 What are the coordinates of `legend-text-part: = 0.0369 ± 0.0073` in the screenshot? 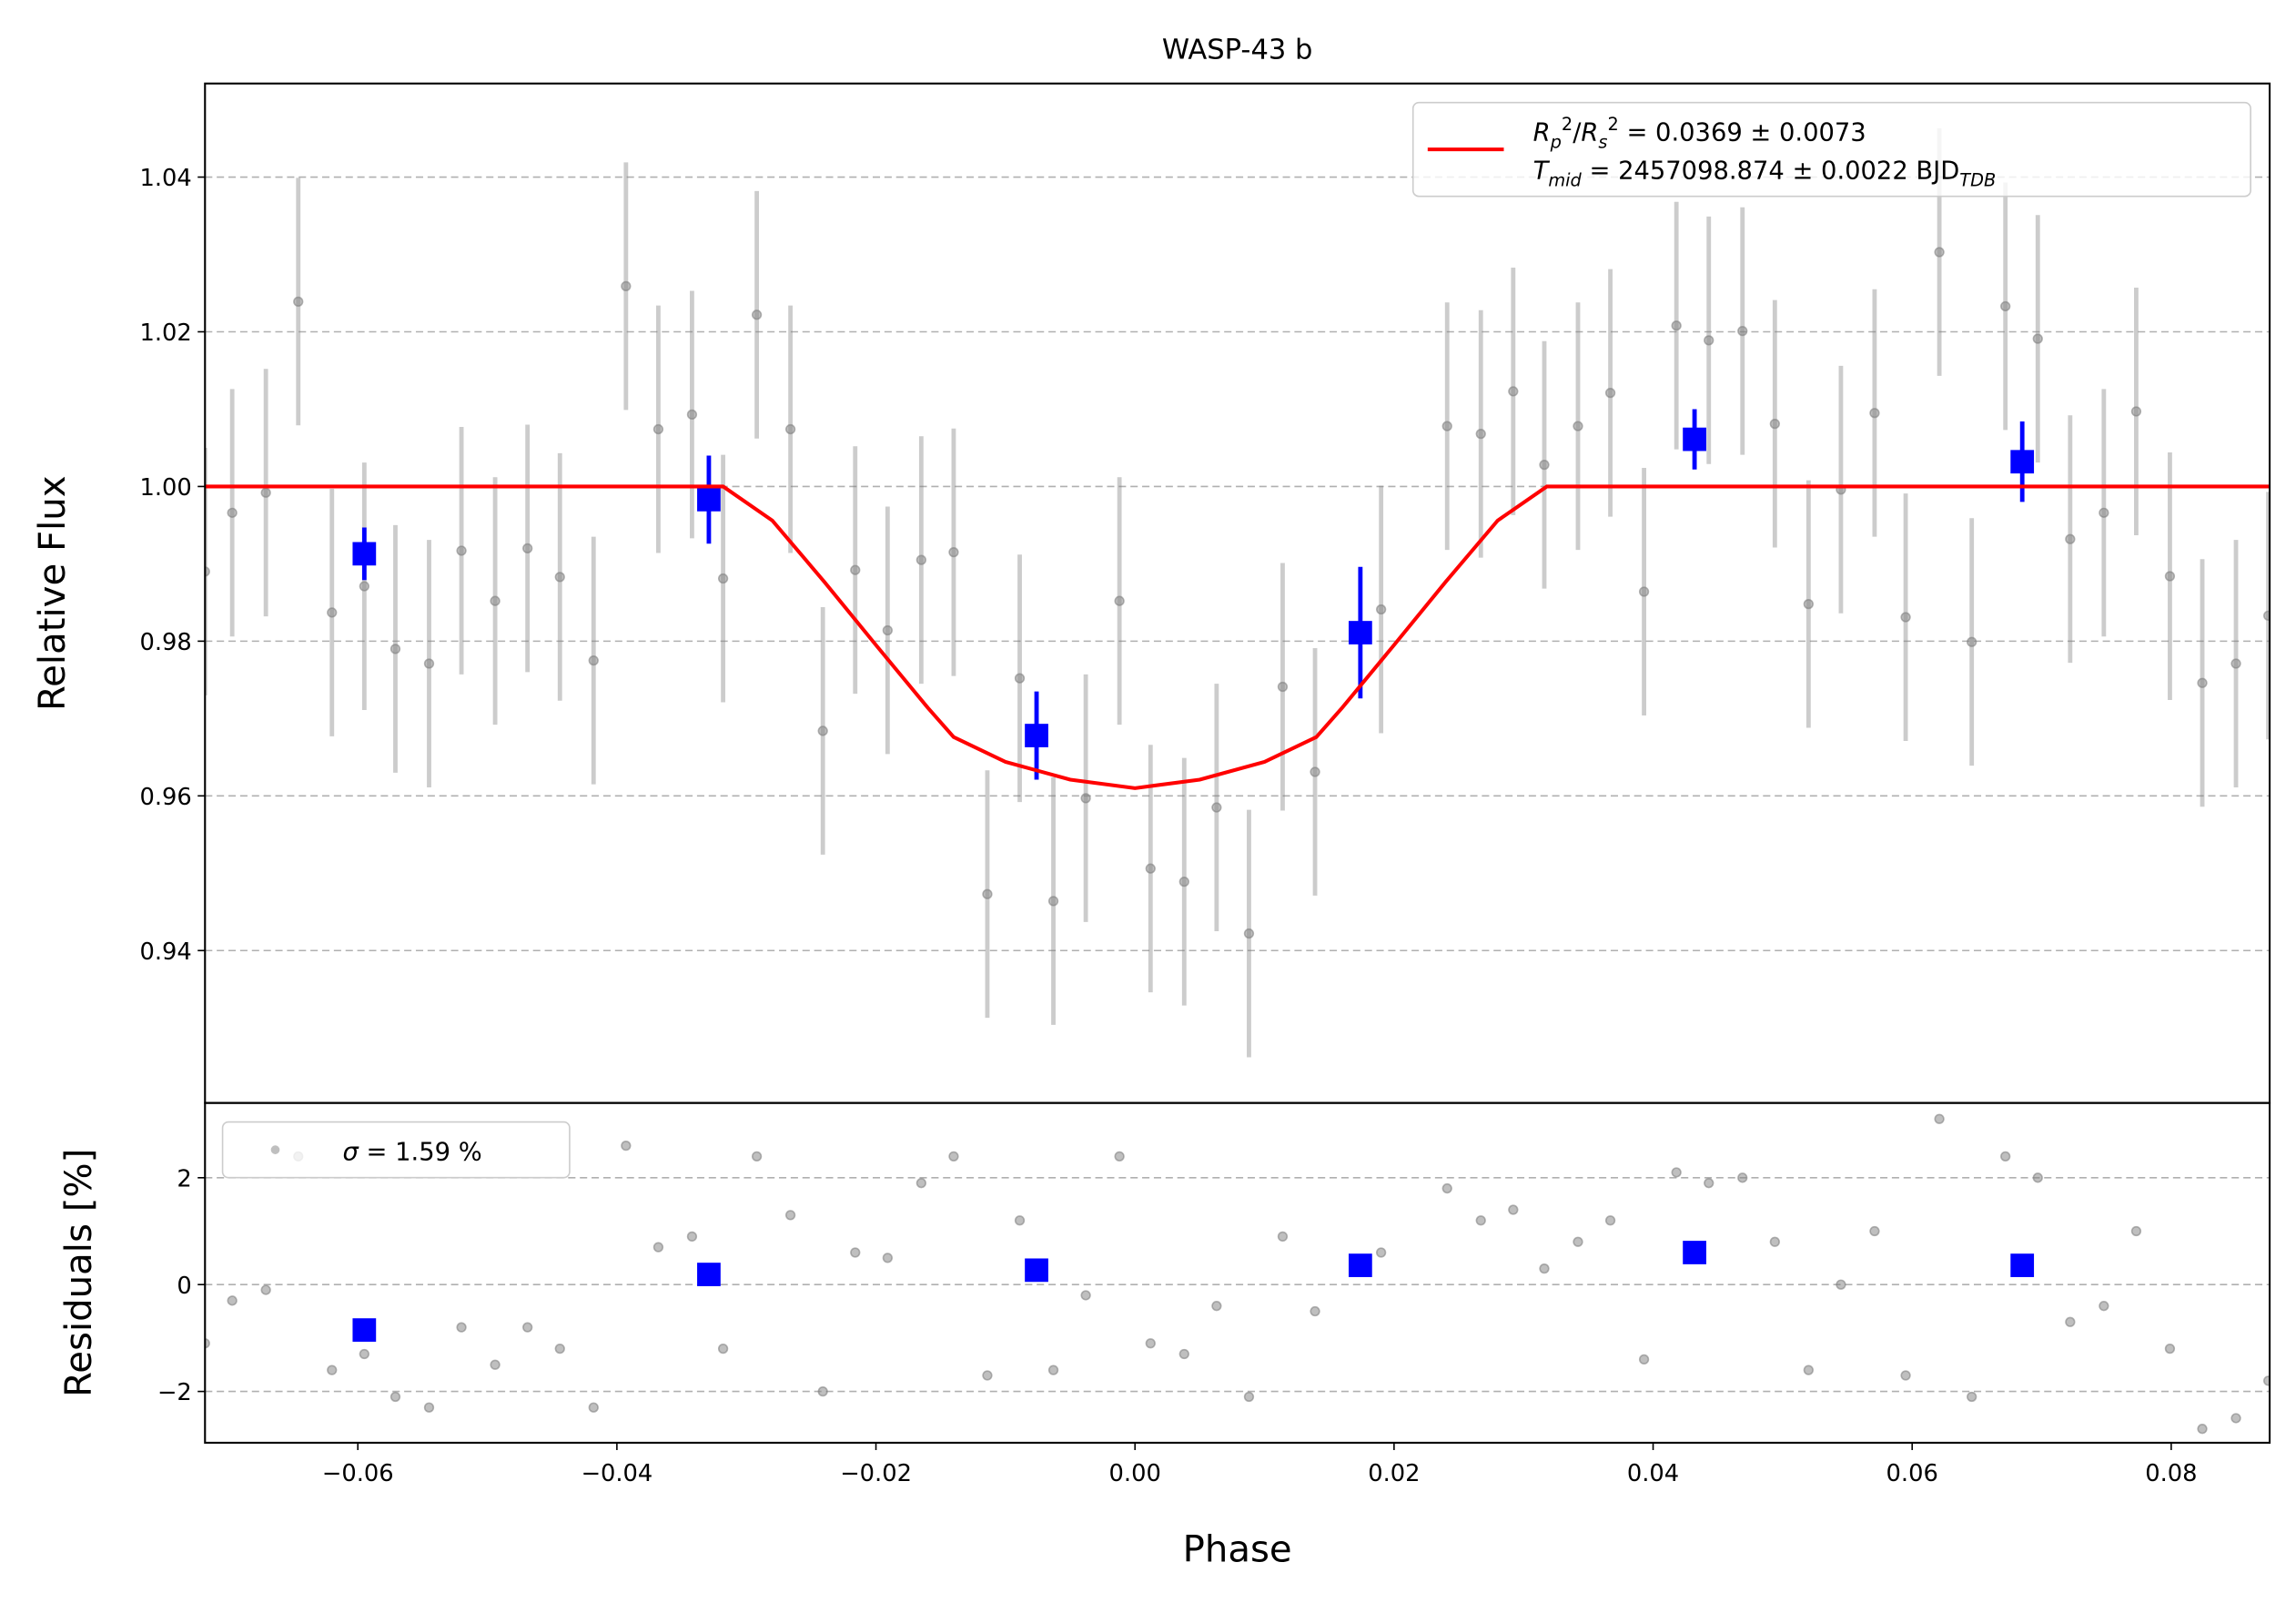 It's located at (1743, 132).